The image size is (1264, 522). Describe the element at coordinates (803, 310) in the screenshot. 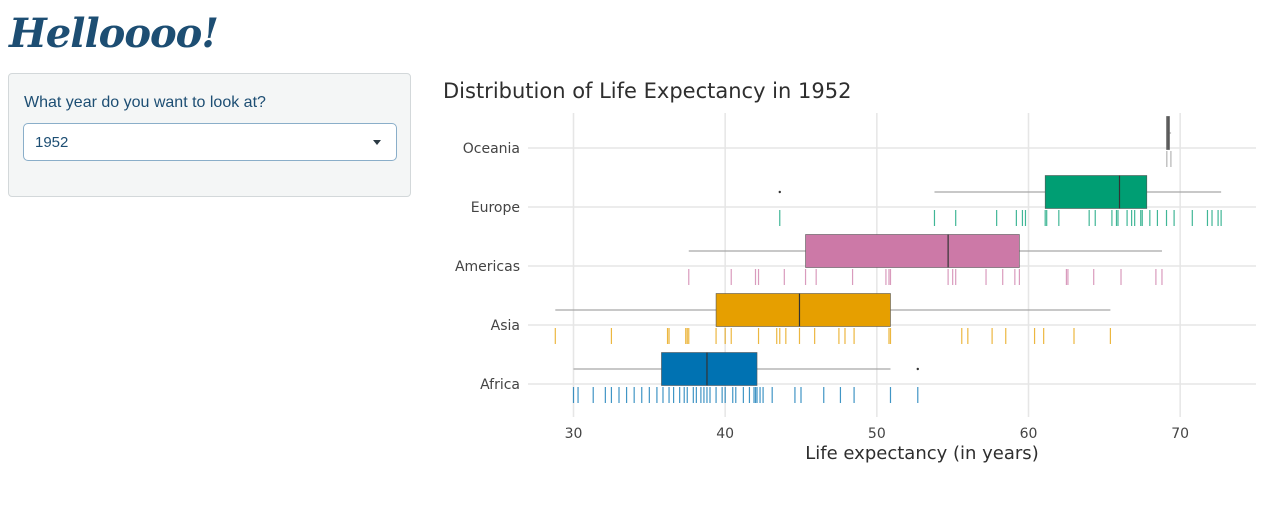

I see `box-asia` at that location.